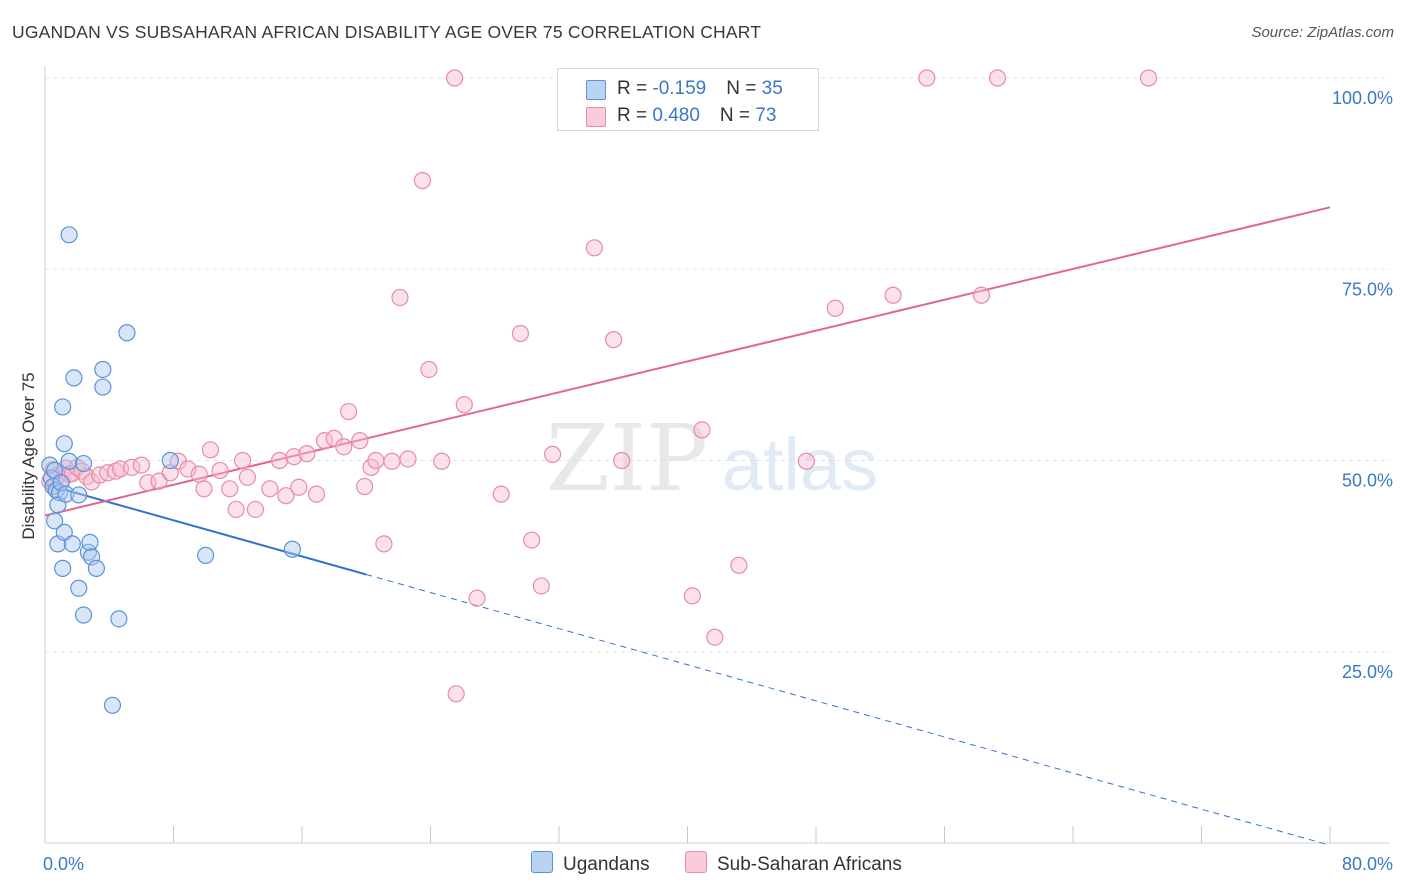 This screenshot has height=892, width=1406. Describe the element at coordinates (1367, 289) in the screenshot. I see `y-tick-label: 75.0%` at that location.